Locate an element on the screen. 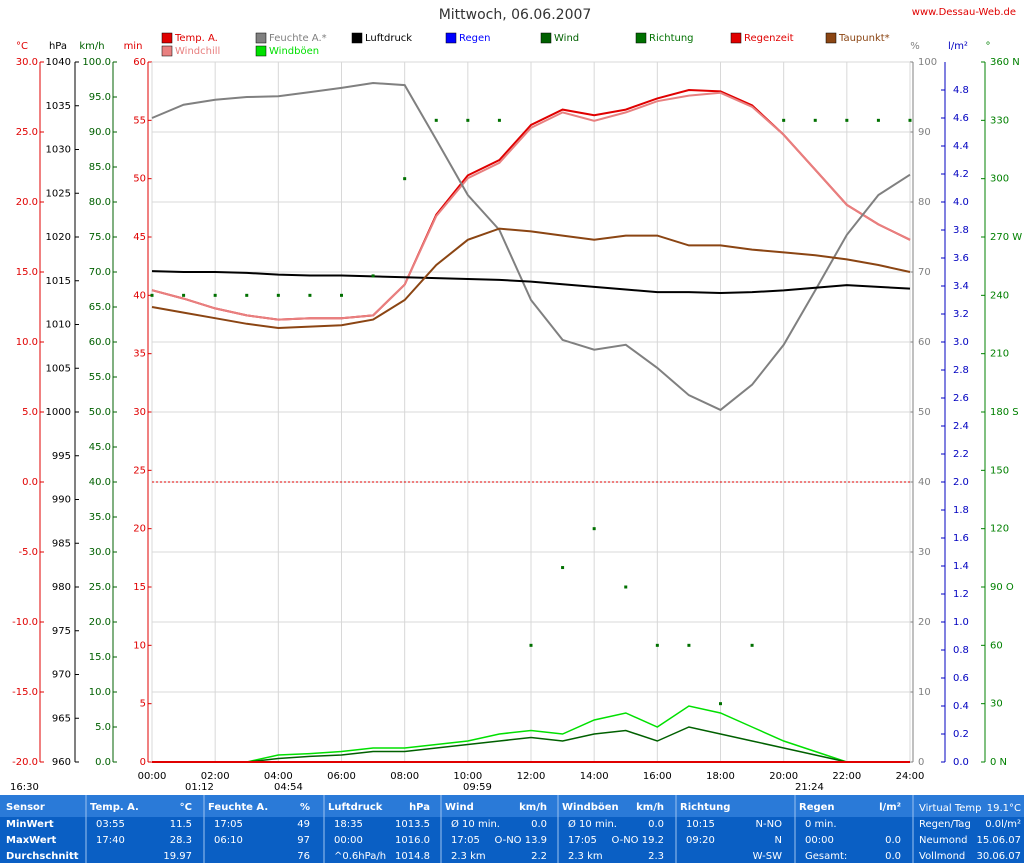 The image size is (1024, 867). y-tick-label: 2.2 is located at coordinates (961, 454).